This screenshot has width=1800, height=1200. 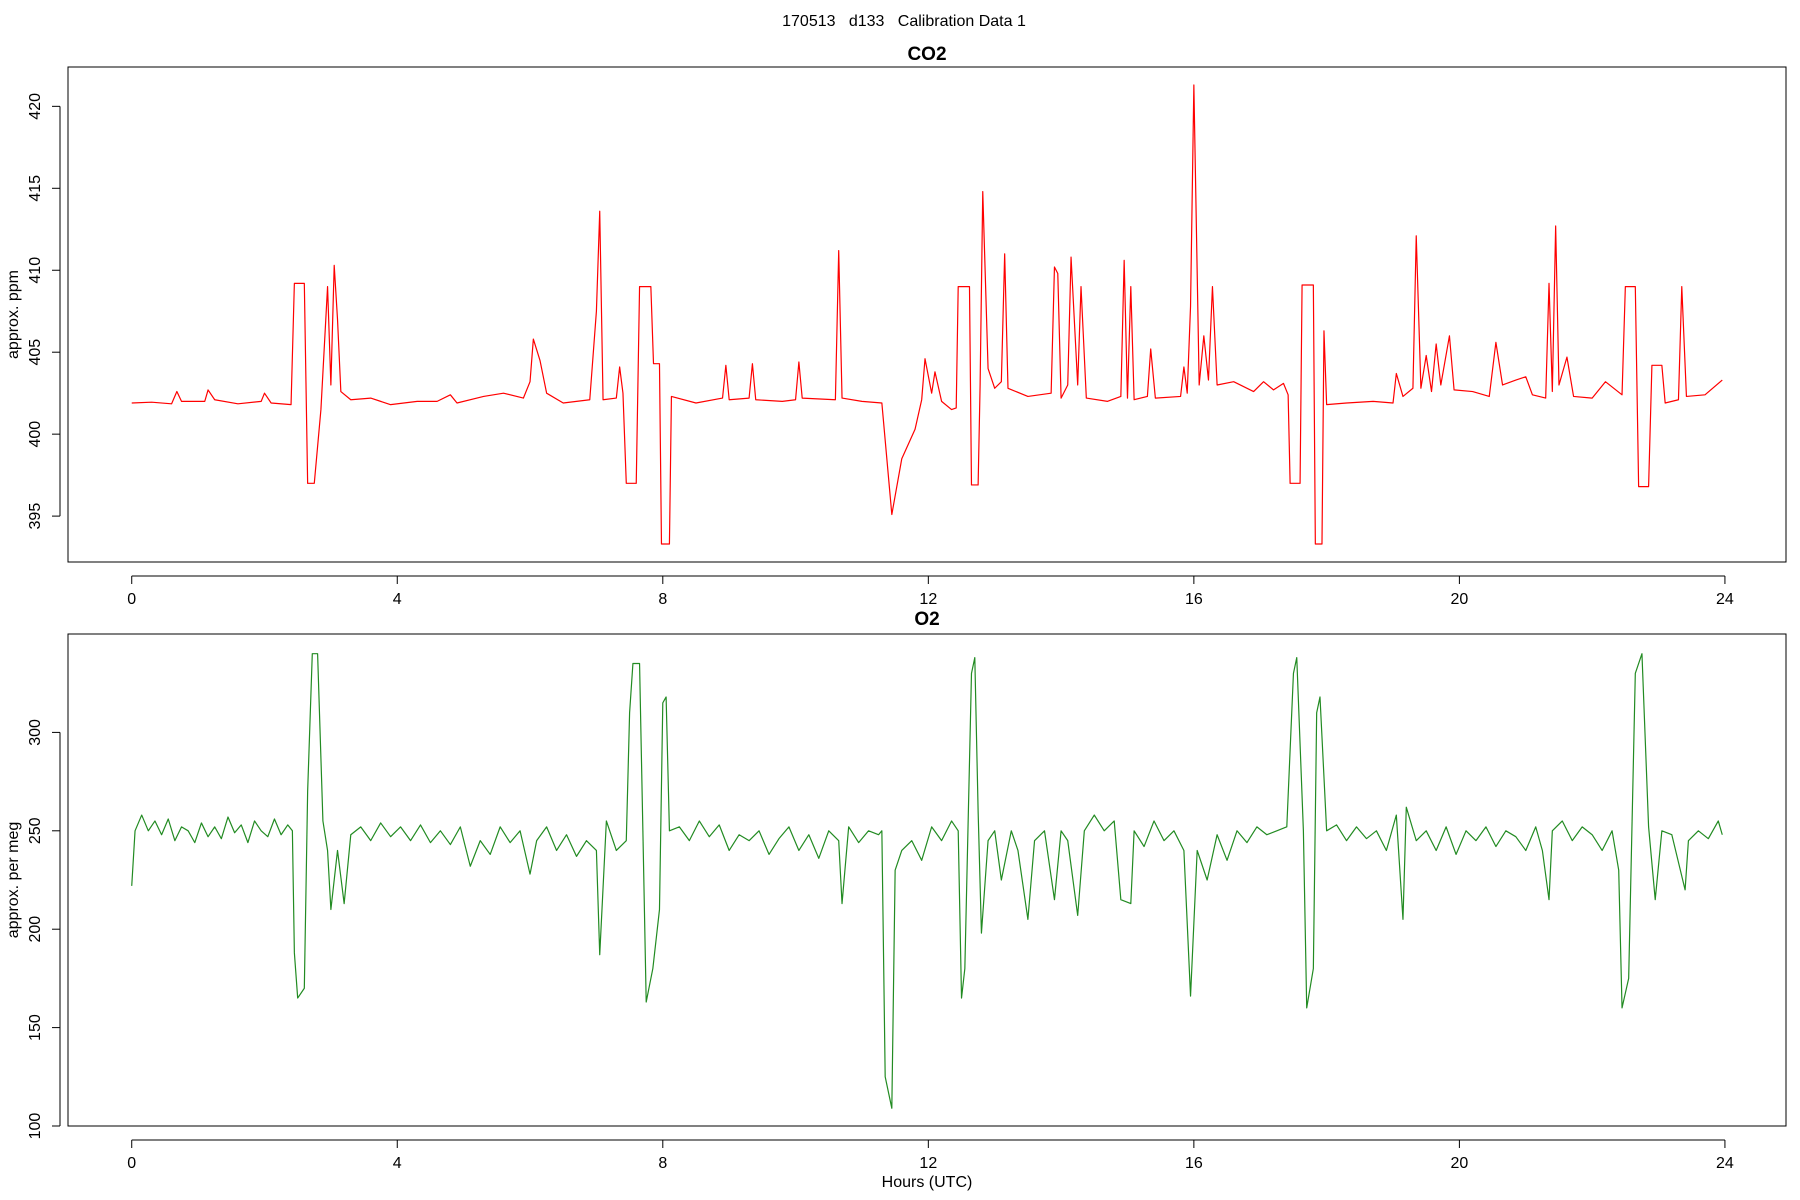 I want to click on panel-title: O2, so click(x=926, y=619).